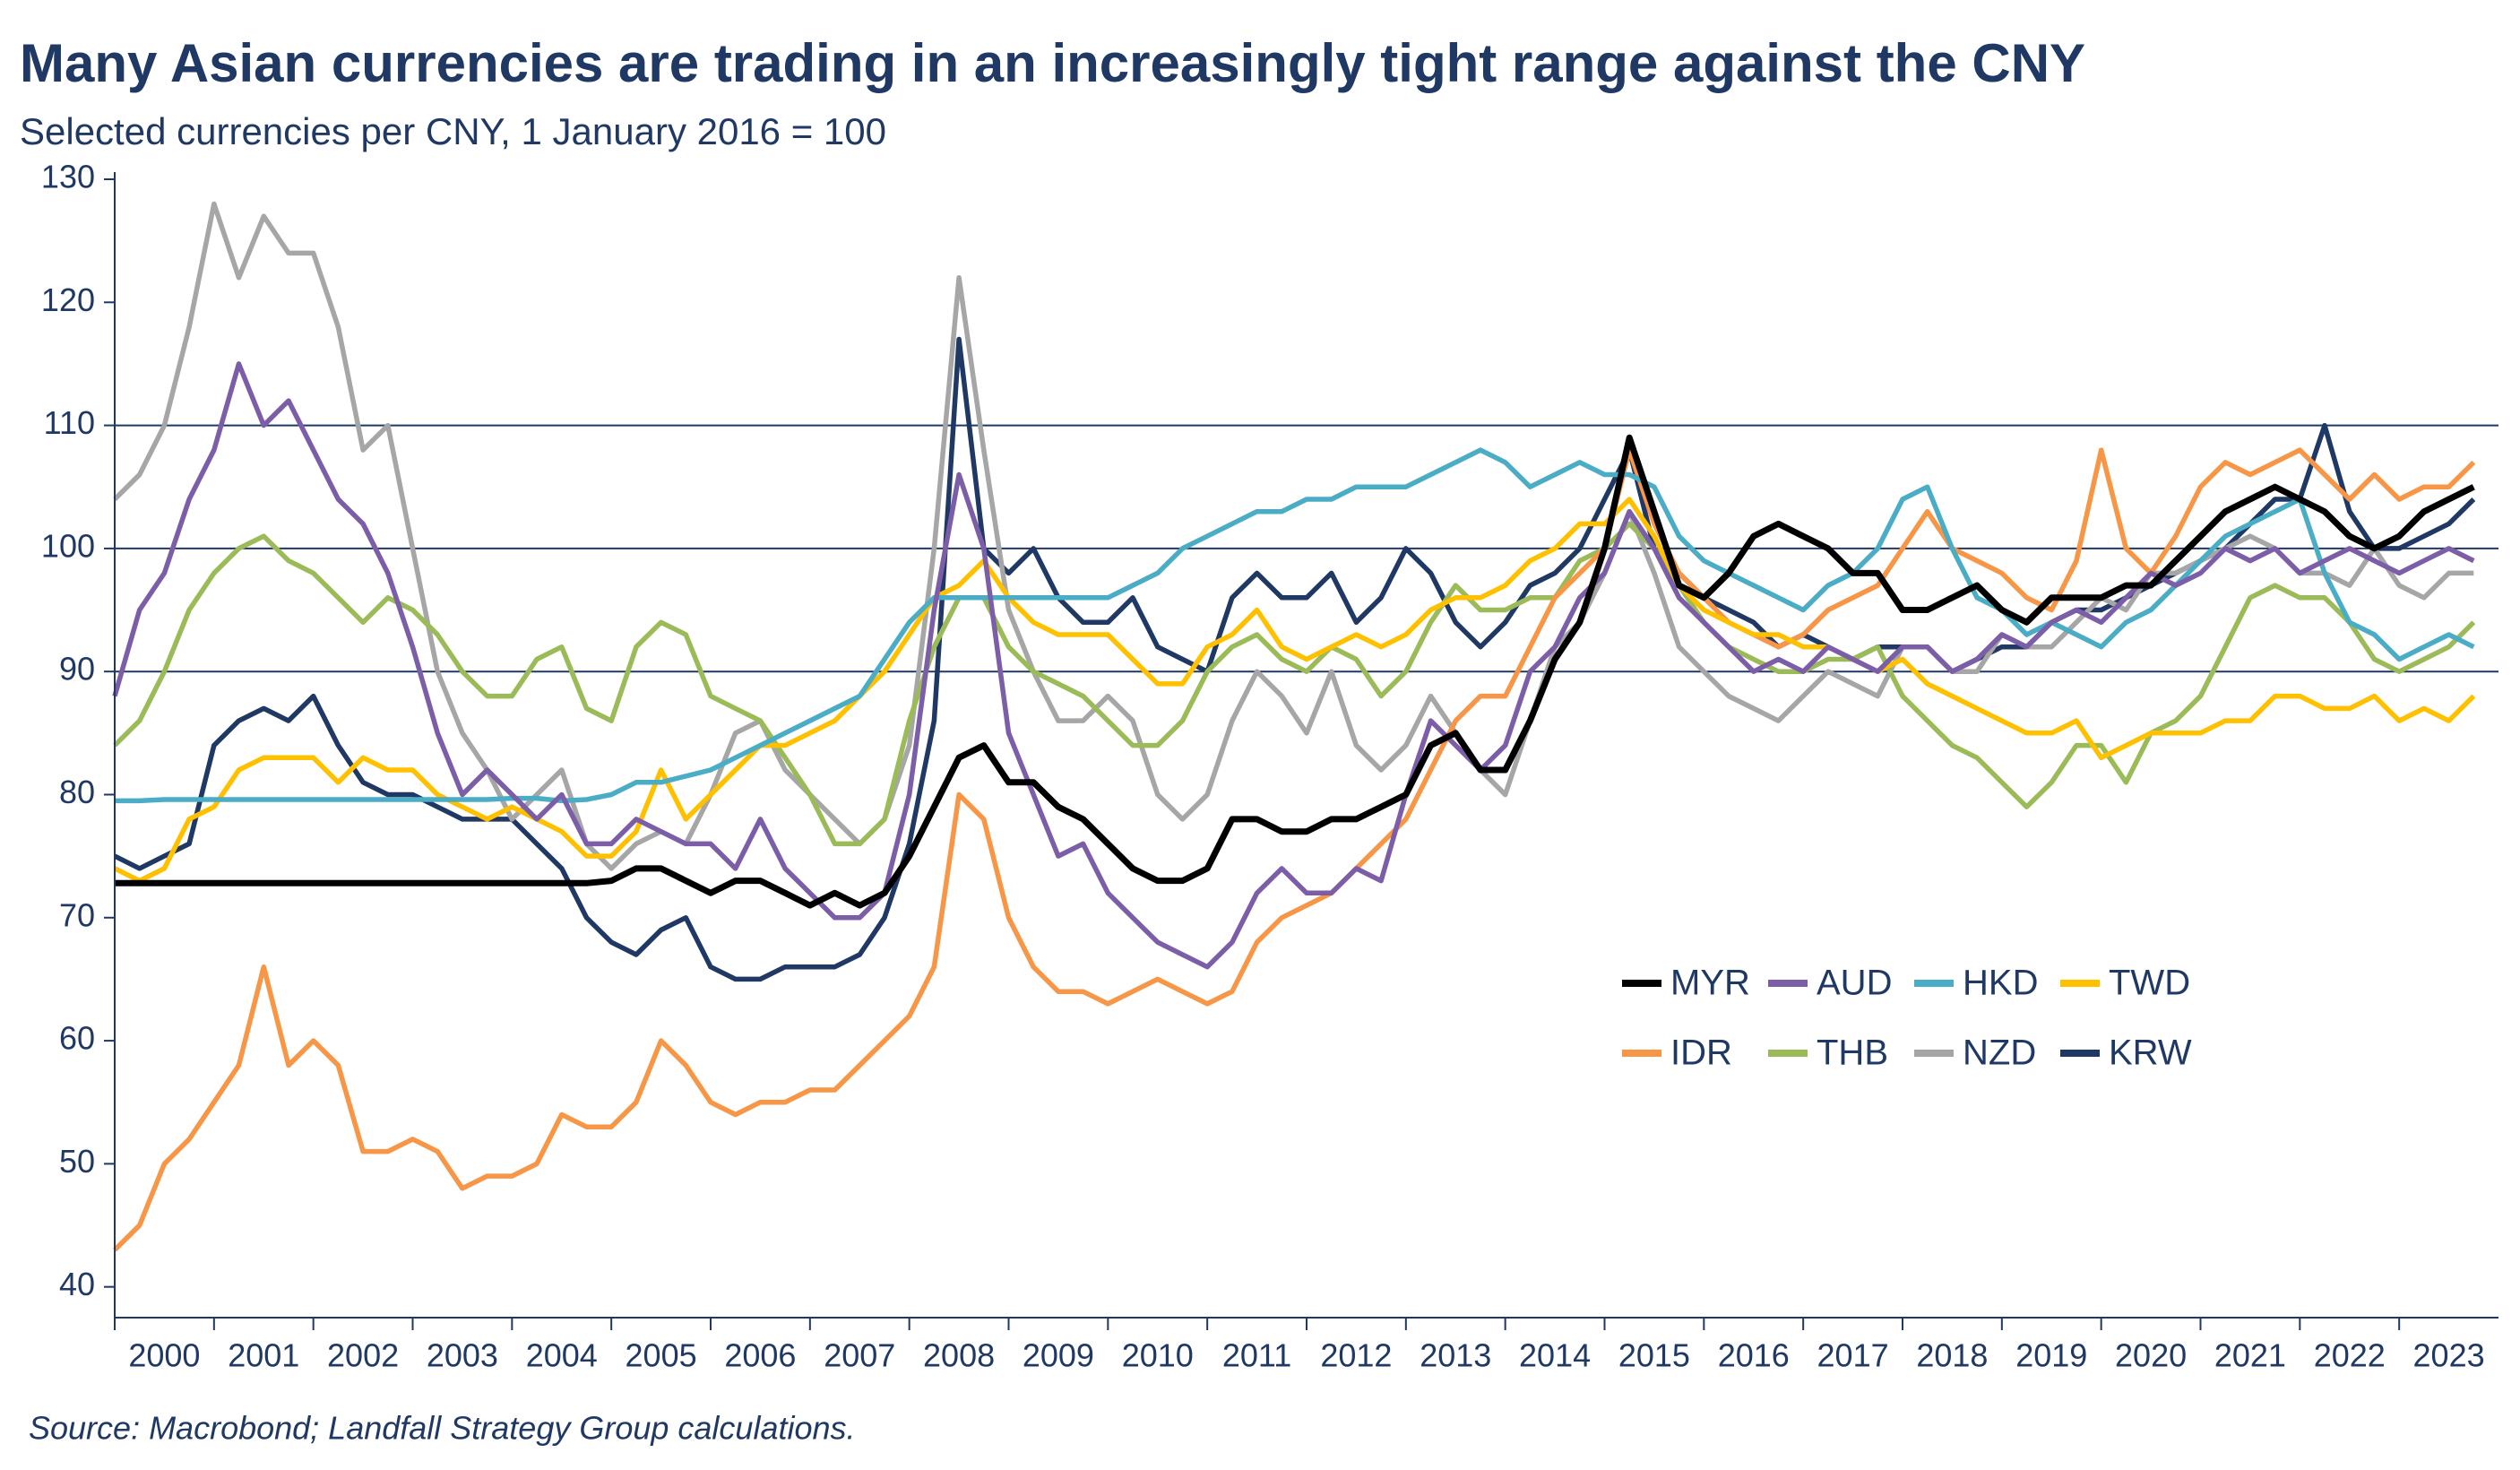 The height and width of the screenshot is (1470, 2520). I want to click on x-tick-label: 2013, so click(1455, 1355).